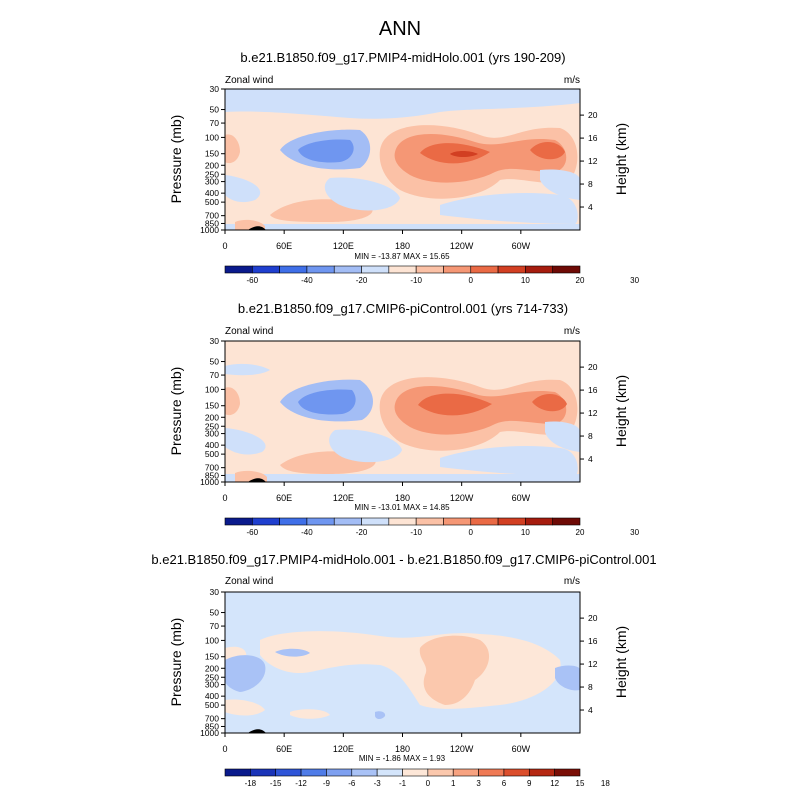 This screenshot has height=805, width=800. I want to click on figure-title: ANN, so click(400, 29).